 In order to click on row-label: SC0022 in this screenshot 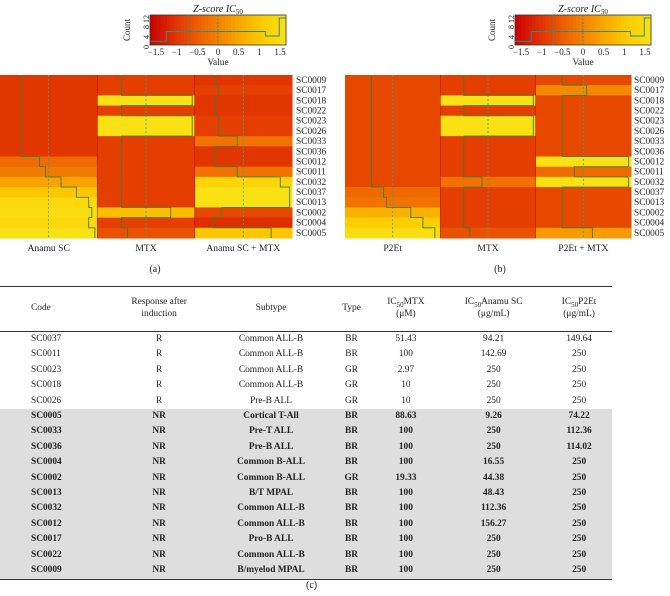, I will do `click(311, 112)`.